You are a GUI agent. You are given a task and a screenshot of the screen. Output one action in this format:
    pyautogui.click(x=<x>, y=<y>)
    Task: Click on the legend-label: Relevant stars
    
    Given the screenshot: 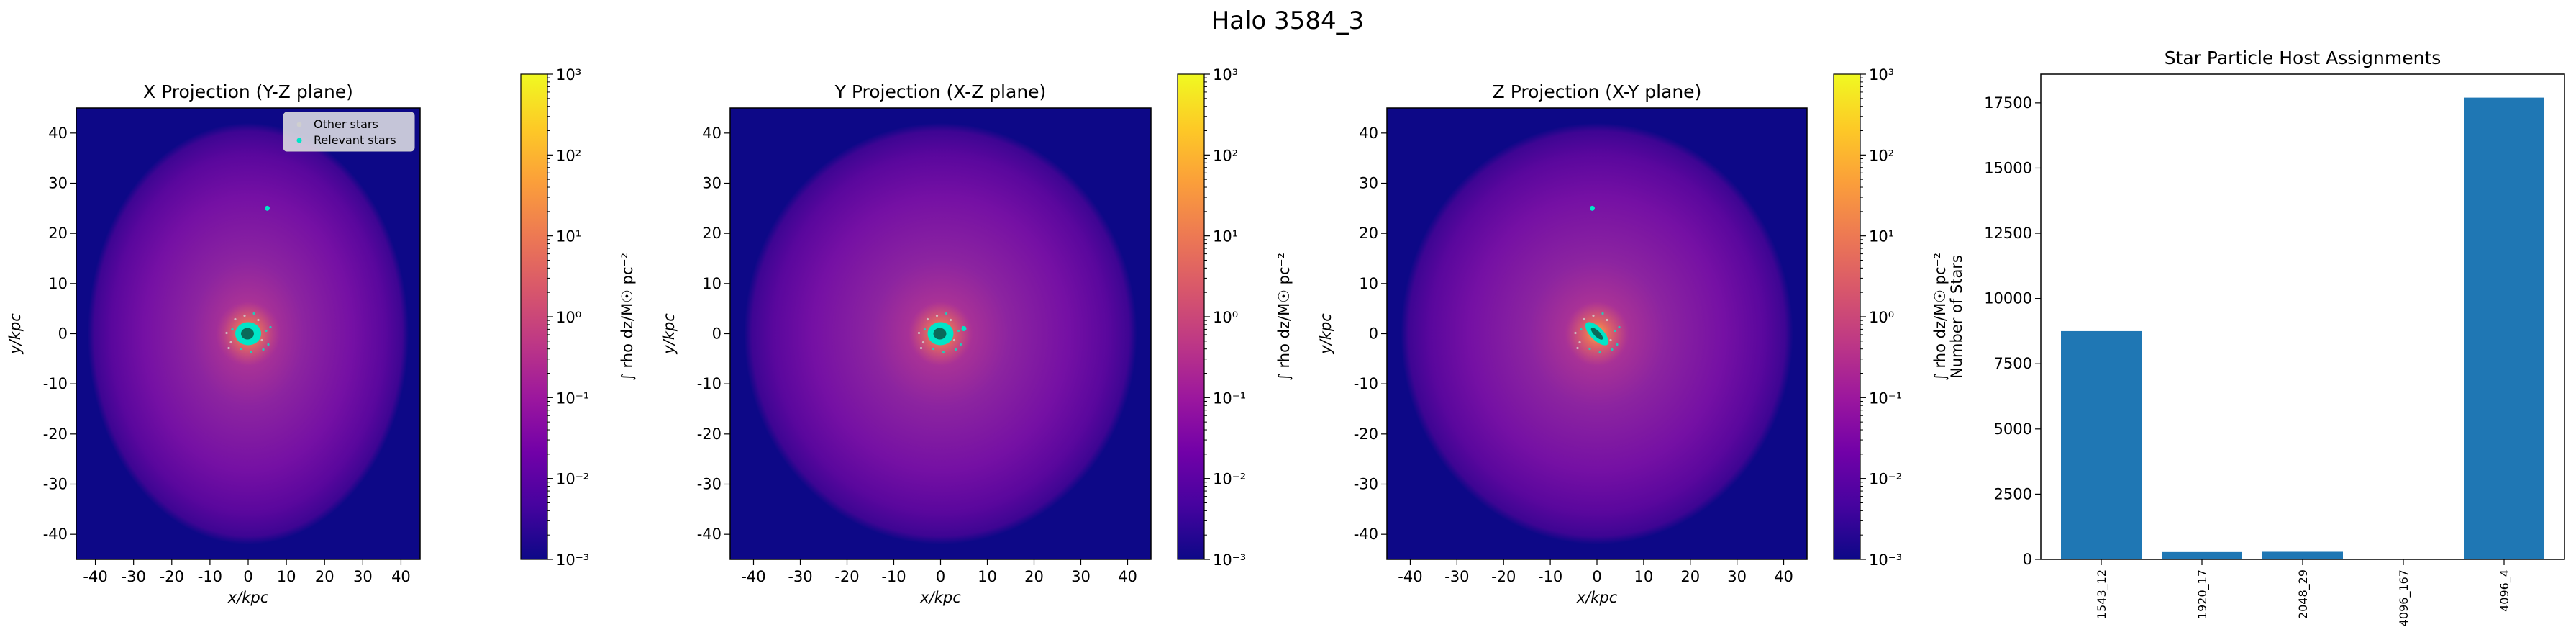 What is the action you would take?
    pyautogui.click(x=355, y=140)
    